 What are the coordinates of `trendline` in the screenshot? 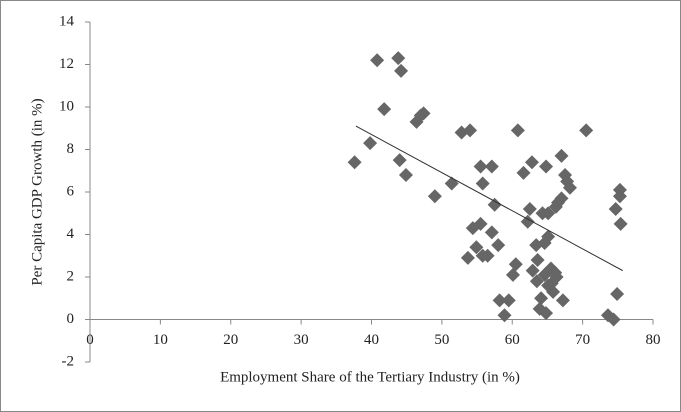 It's located at (489, 198).